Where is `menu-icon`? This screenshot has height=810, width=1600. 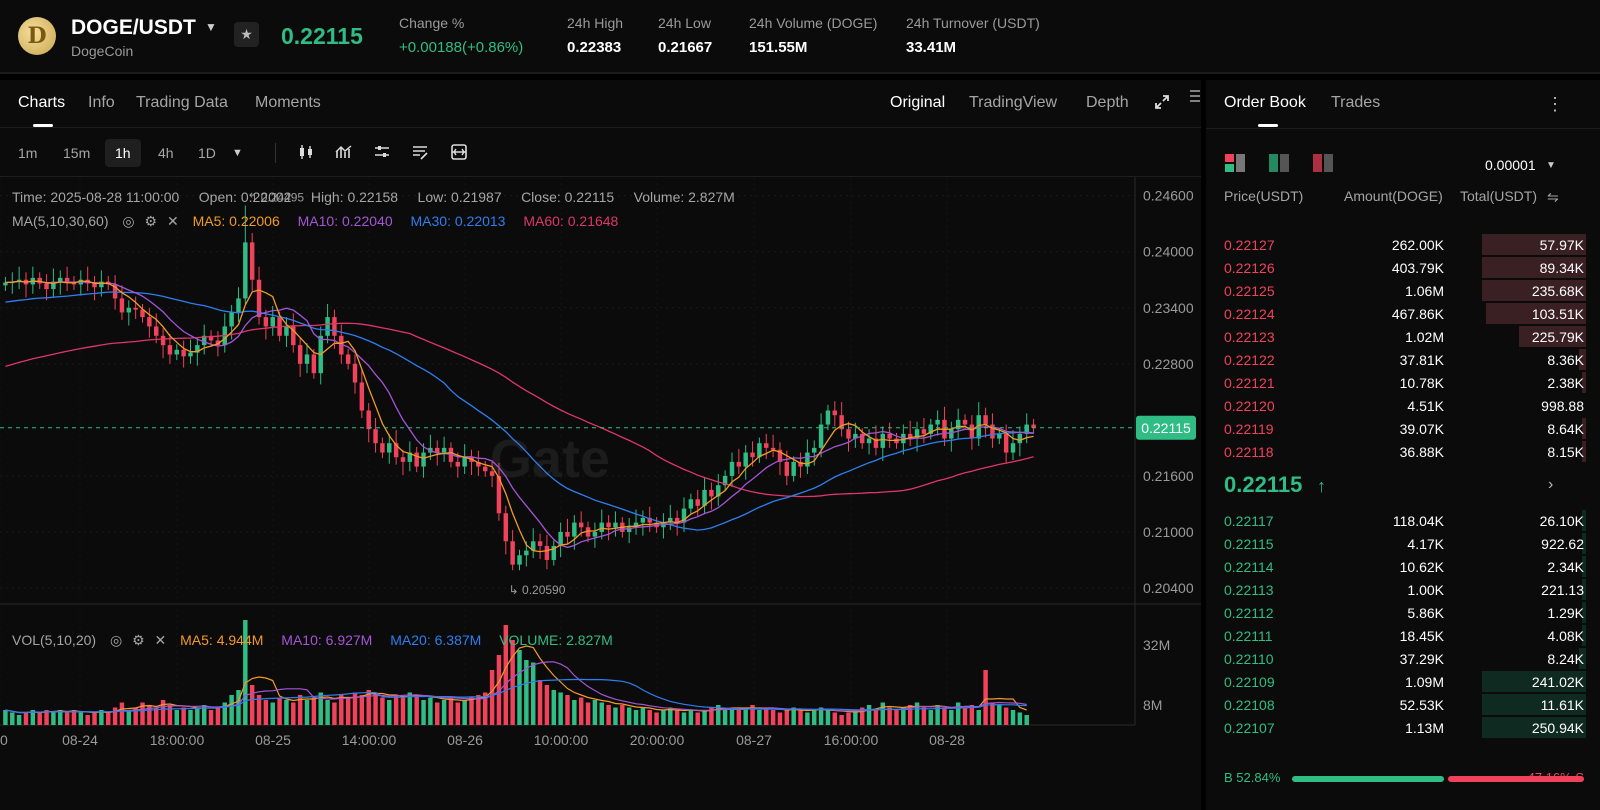 menu-icon is located at coordinates (1195, 96).